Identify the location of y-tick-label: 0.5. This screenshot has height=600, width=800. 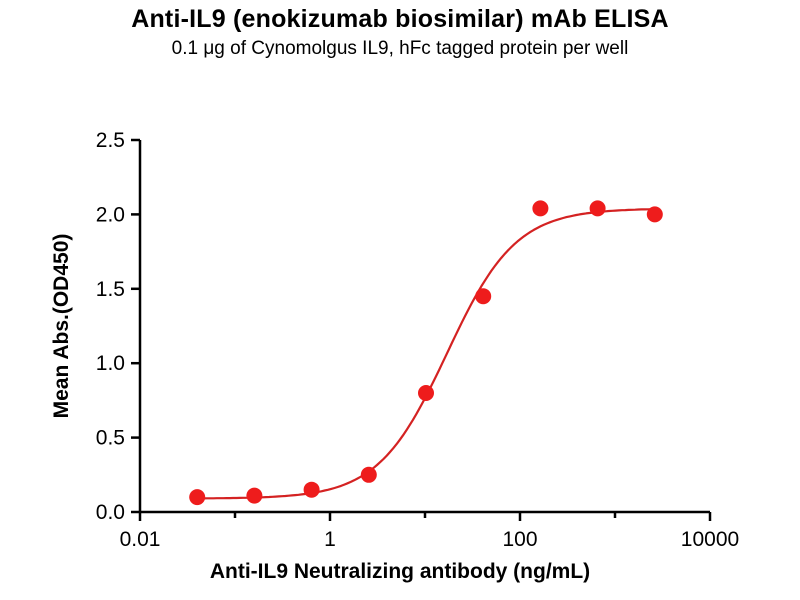
(110, 438).